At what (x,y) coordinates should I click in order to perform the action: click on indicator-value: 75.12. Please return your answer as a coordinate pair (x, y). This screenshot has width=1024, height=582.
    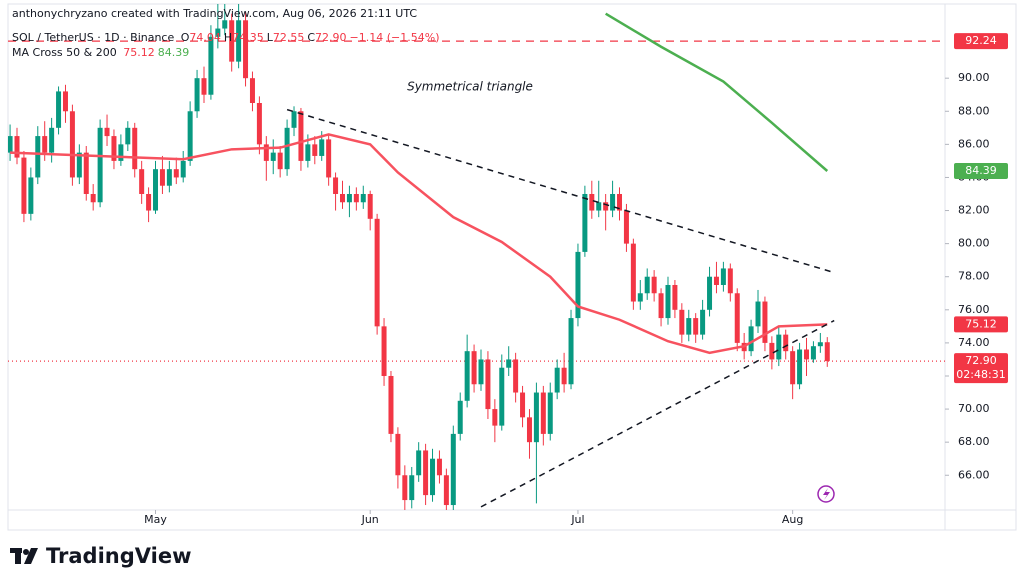
    Looking at the image, I should click on (139, 52).